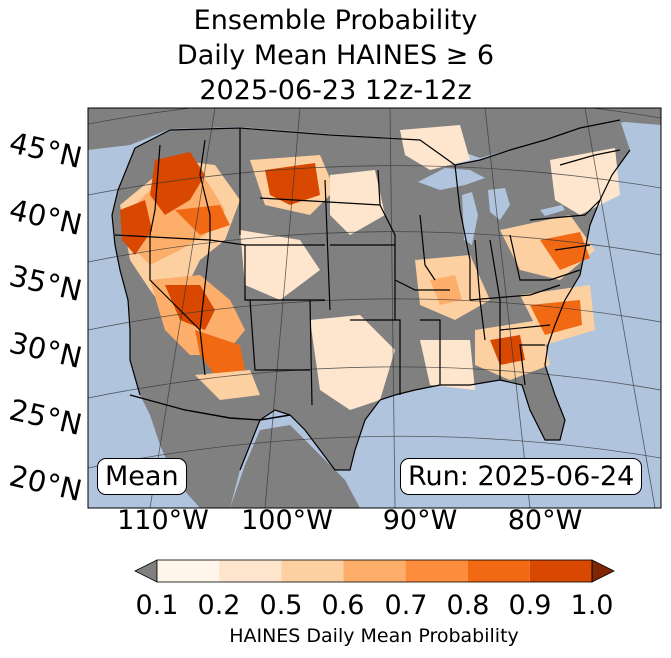 Image resolution: width=671 pixels, height=658 pixels. Describe the element at coordinates (406, 605) in the screenshot. I see `colorbar-tick-4: 0.7` at that location.